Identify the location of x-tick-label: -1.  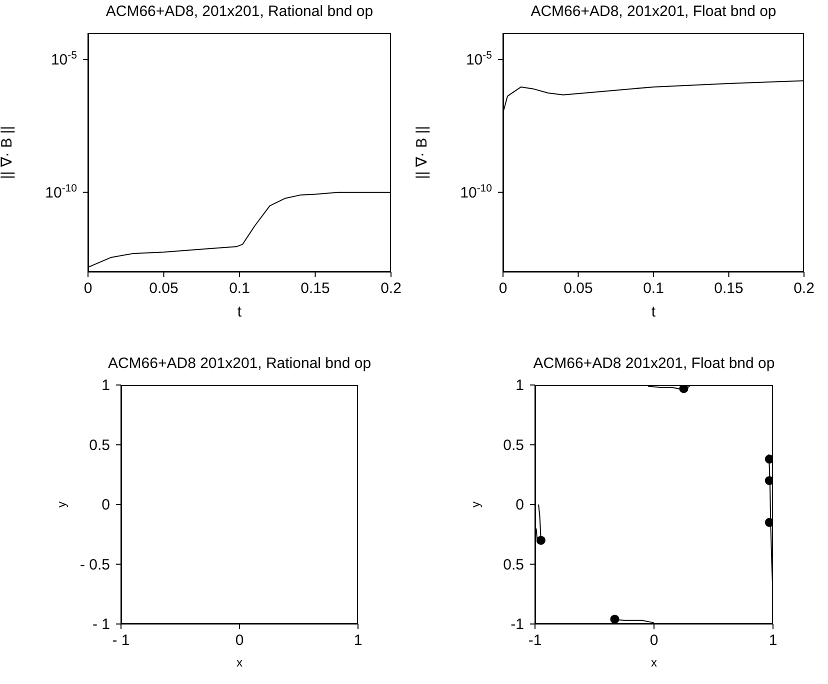
(535, 640).